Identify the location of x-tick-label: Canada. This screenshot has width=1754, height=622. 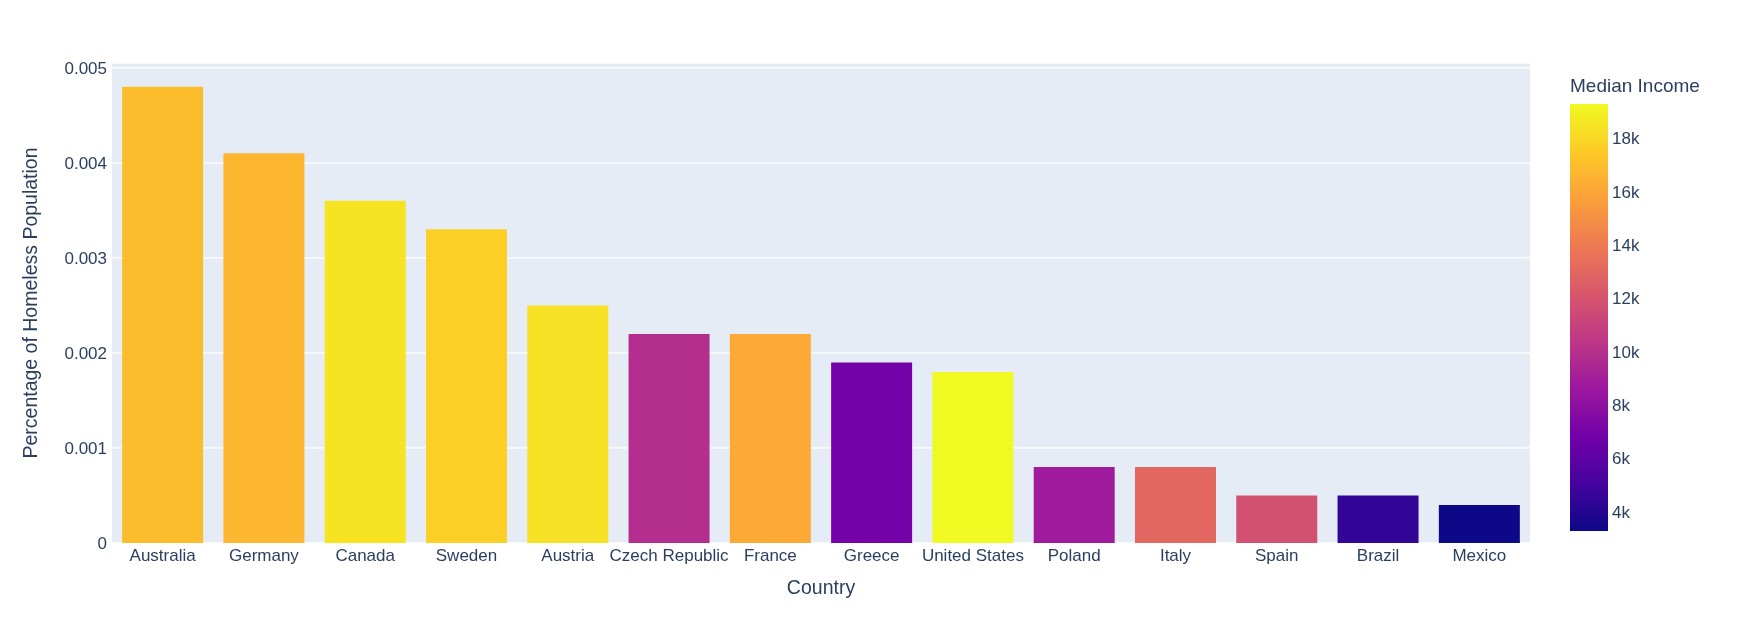
(365, 556).